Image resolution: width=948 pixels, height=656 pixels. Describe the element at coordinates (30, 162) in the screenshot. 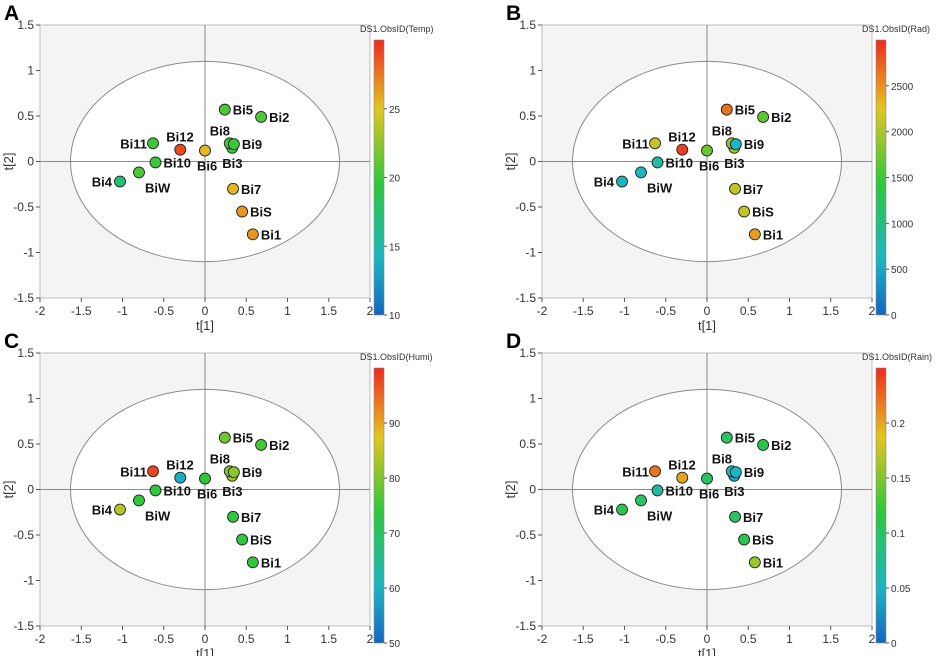

I see `y-tick-label: 0` at that location.